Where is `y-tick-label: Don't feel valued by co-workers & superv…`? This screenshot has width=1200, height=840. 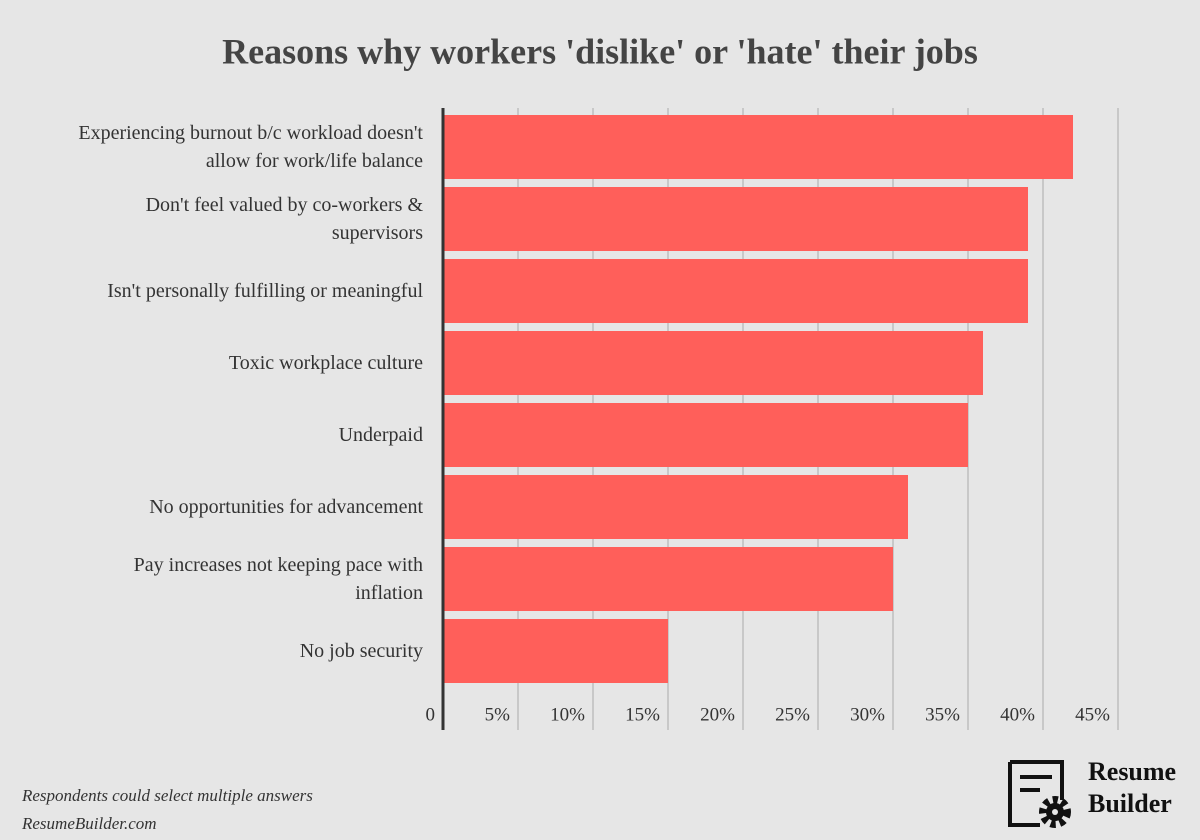 y-tick-label: Don't feel valued by co-workers & superv… is located at coordinates (284, 219).